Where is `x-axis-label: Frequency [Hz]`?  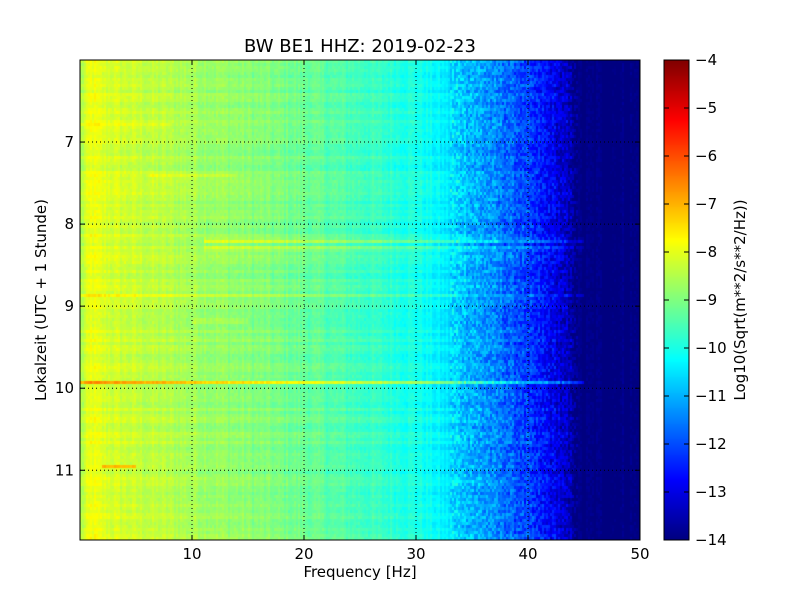
x-axis-label: Frequency [Hz] is located at coordinates (359, 572).